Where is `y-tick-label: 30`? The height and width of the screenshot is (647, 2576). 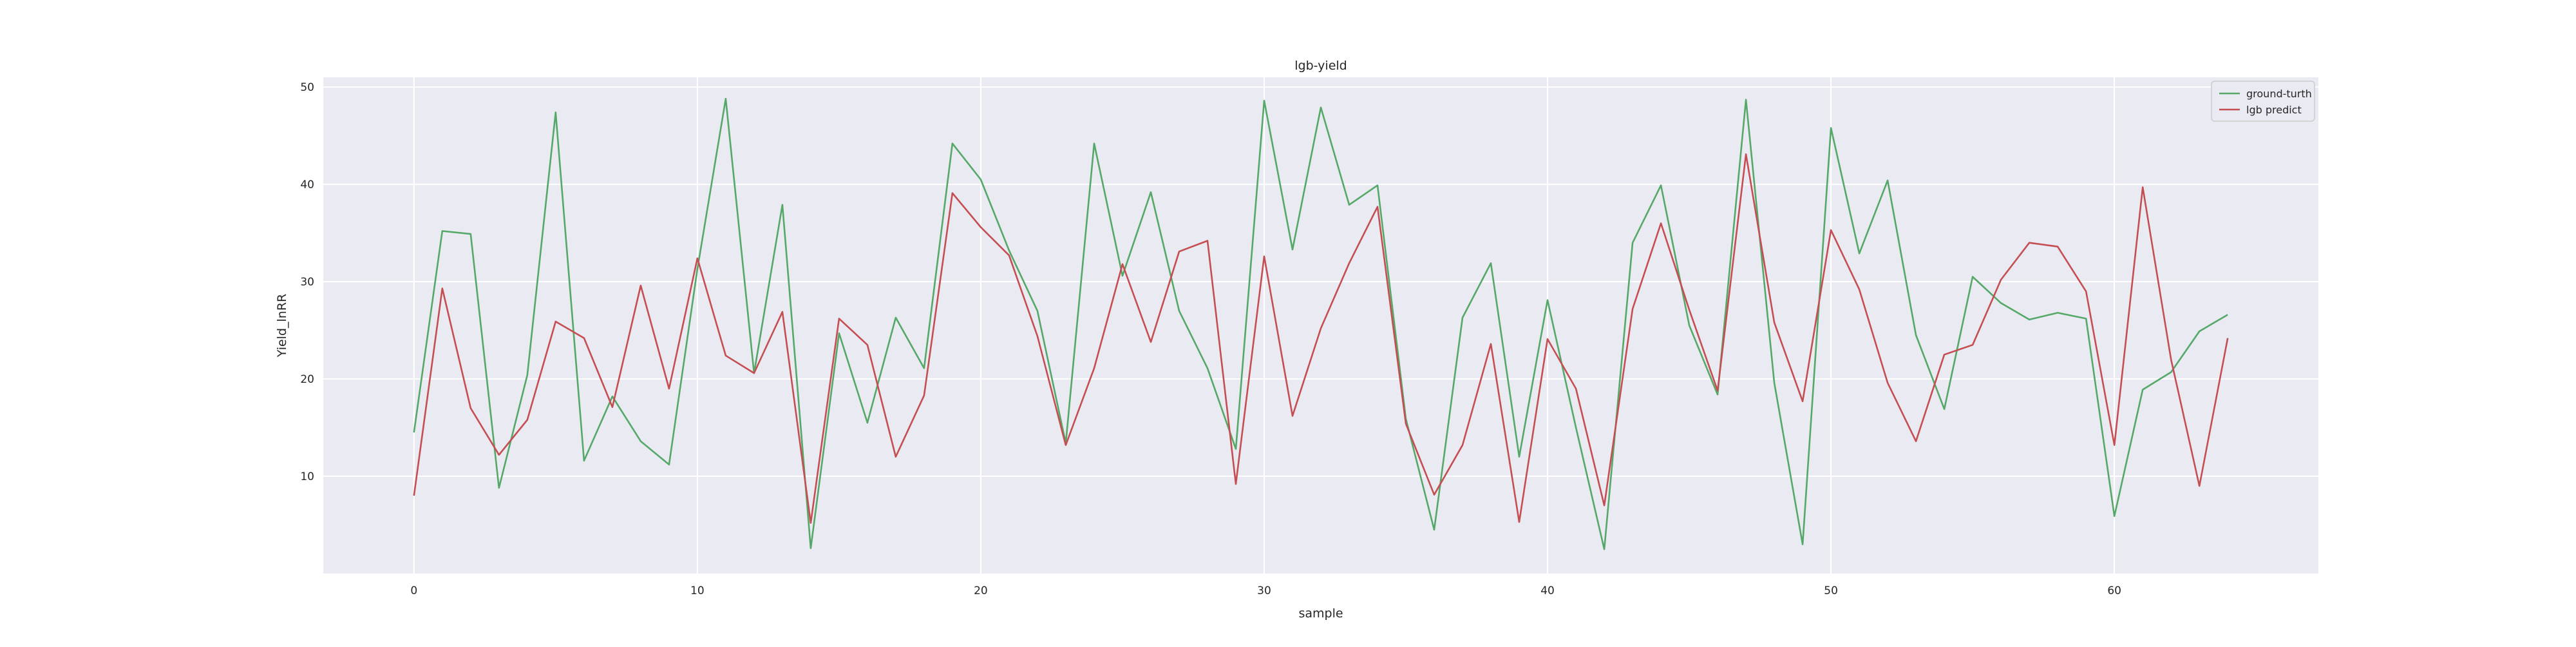
y-tick-label: 30 is located at coordinates (307, 282).